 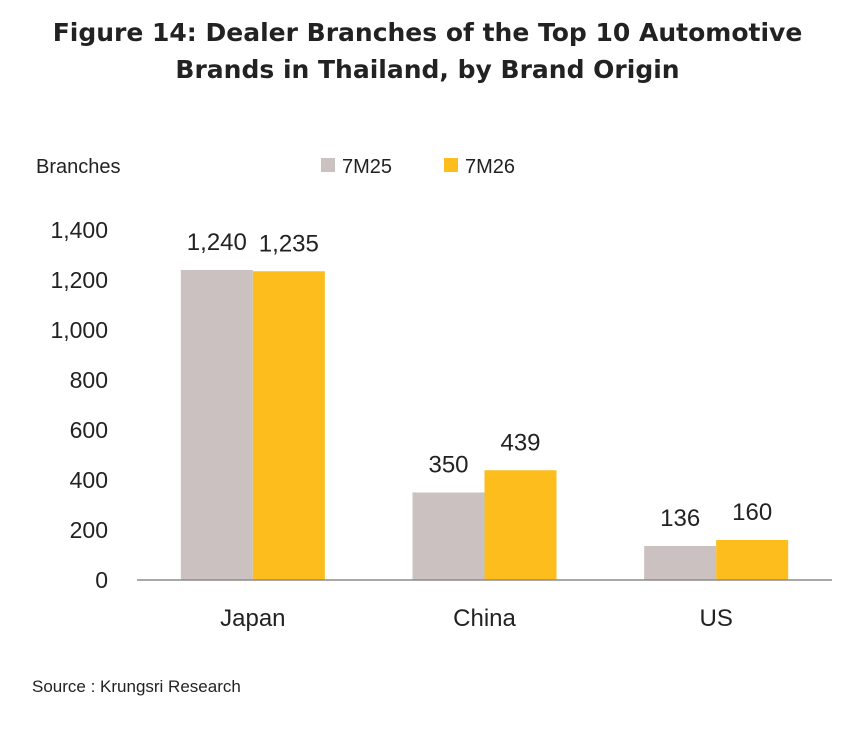 I want to click on y-tick-label: 400, so click(x=89, y=480).